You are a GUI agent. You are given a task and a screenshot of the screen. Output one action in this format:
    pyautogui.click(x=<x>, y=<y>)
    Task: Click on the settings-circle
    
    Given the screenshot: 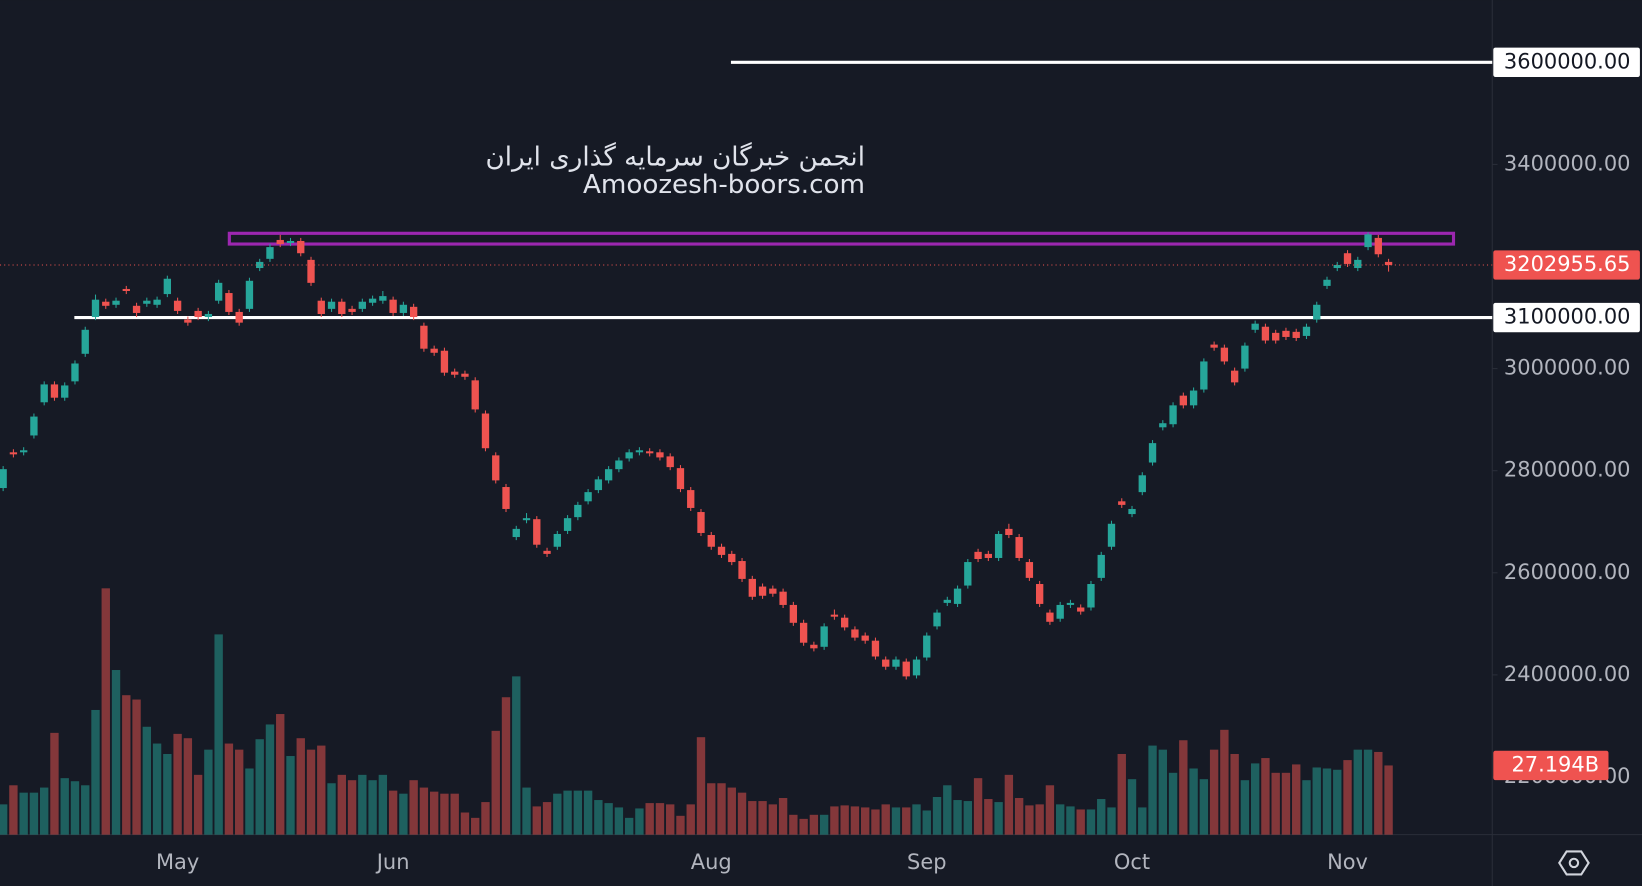 What is the action you would take?
    pyautogui.click(x=1574, y=863)
    